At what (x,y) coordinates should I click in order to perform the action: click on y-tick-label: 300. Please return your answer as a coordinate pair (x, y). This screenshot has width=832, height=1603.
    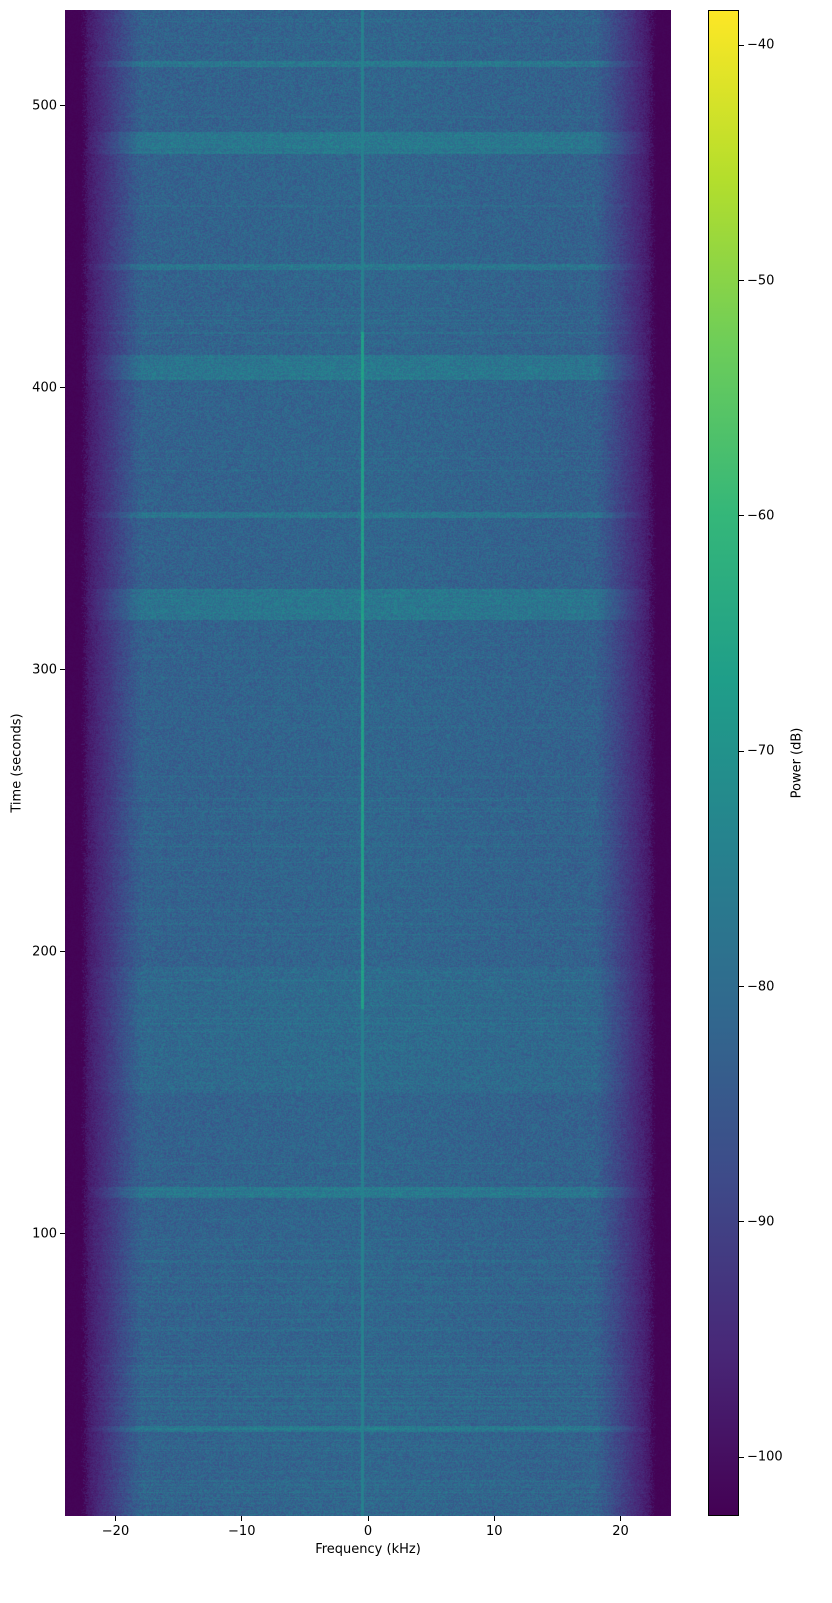
    Looking at the image, I should click on (44, 670).